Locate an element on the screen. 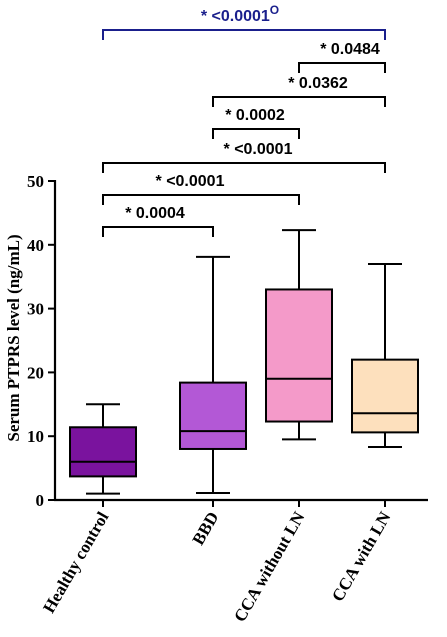 This screenshot has width=447, height=637. p-value-label: * 0.0484 is located at coordinates (350, 49).